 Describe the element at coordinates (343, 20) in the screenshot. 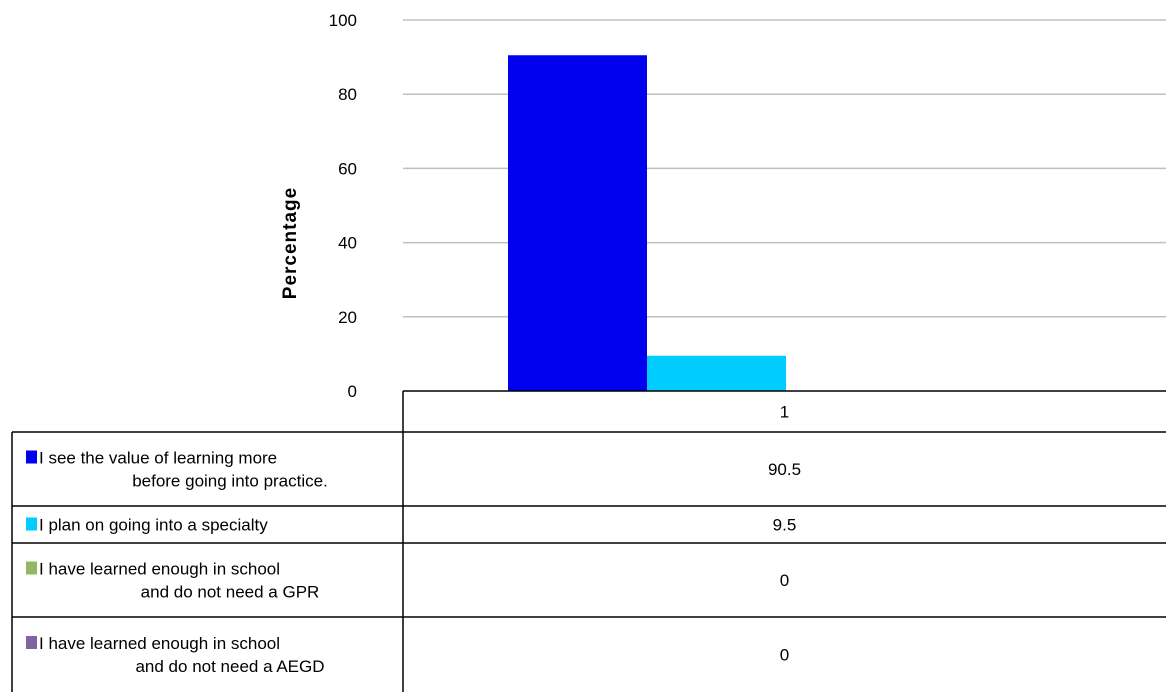

I see `y-tick-label: 100` at that location.